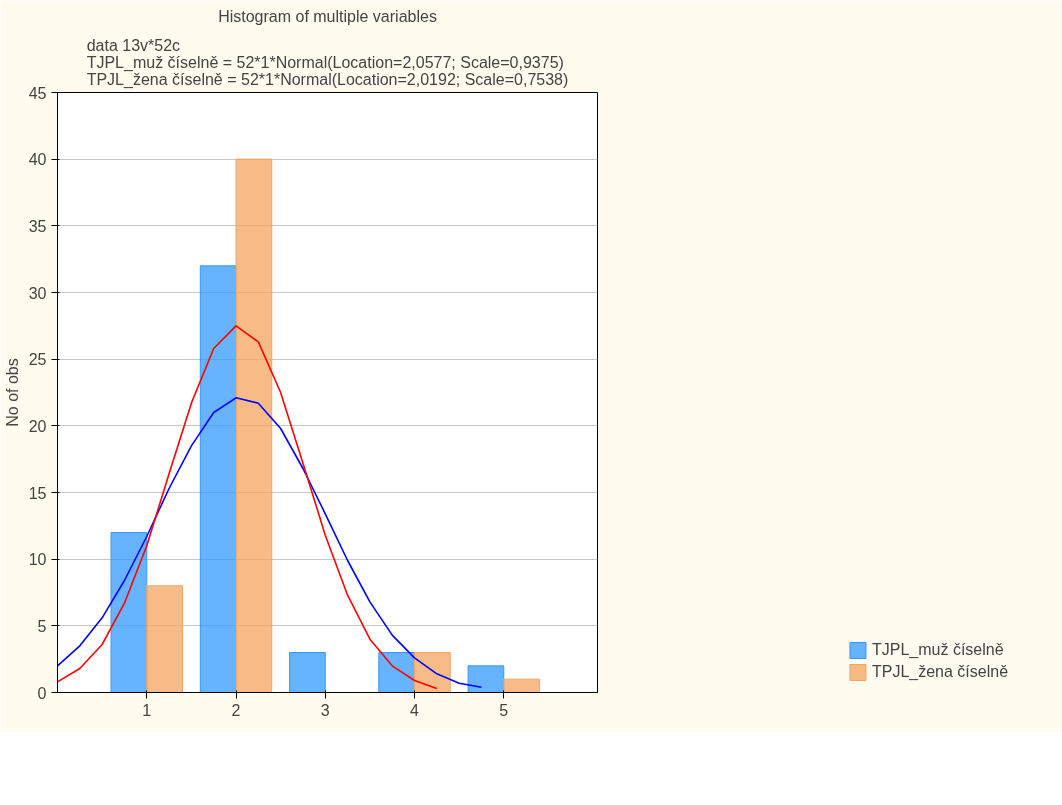 This screenshot has height=805, width=1062. What do you see at coordinates (415, 710) in the screenshot?
I see `x-tick-label: 4` at bounding box center [415, 710].